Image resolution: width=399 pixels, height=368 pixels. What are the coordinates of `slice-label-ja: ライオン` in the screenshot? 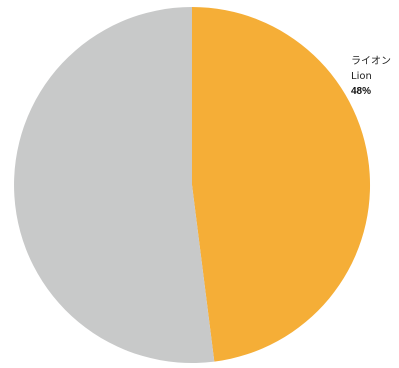 It's located at (371, 61).